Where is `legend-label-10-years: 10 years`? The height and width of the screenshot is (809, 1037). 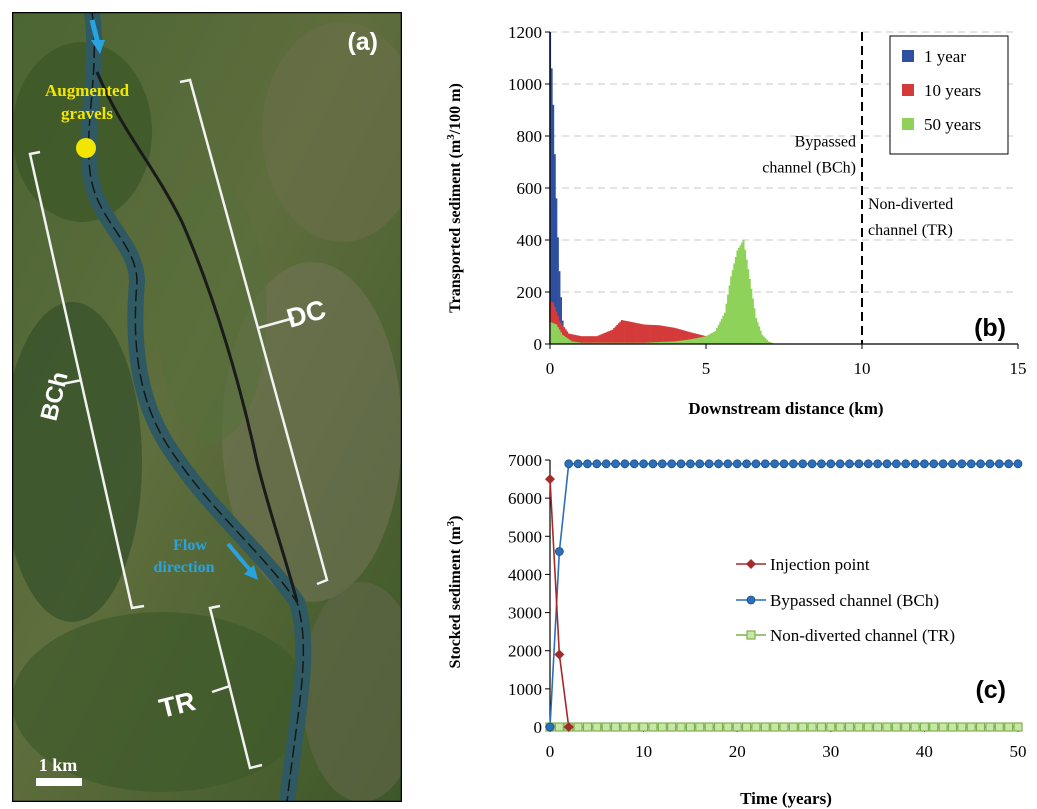
legend-label-10-years: 10 years is located at coordinates (952, 90).